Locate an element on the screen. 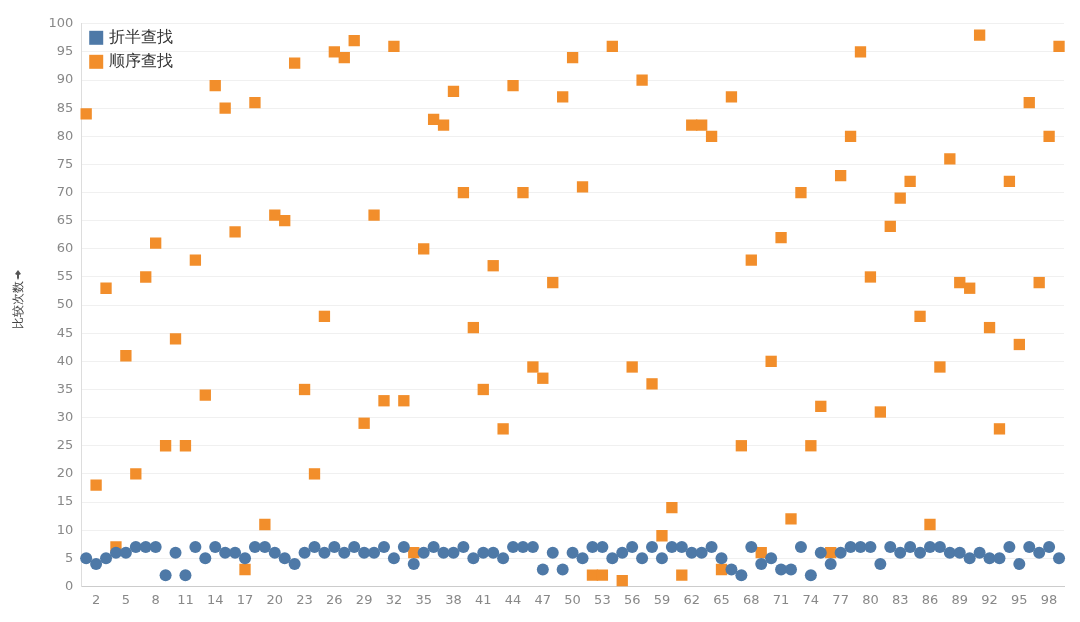  x-tick-label: 29 is located at coordinates (364, 599).